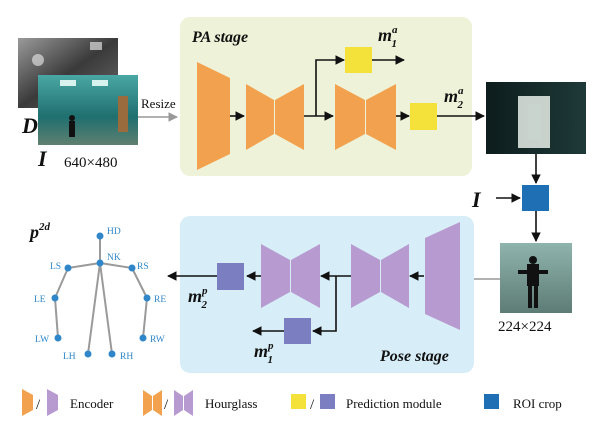 The height and width of the screenshot is (426, 603). I want to click on joint-le, so click(55, 298).